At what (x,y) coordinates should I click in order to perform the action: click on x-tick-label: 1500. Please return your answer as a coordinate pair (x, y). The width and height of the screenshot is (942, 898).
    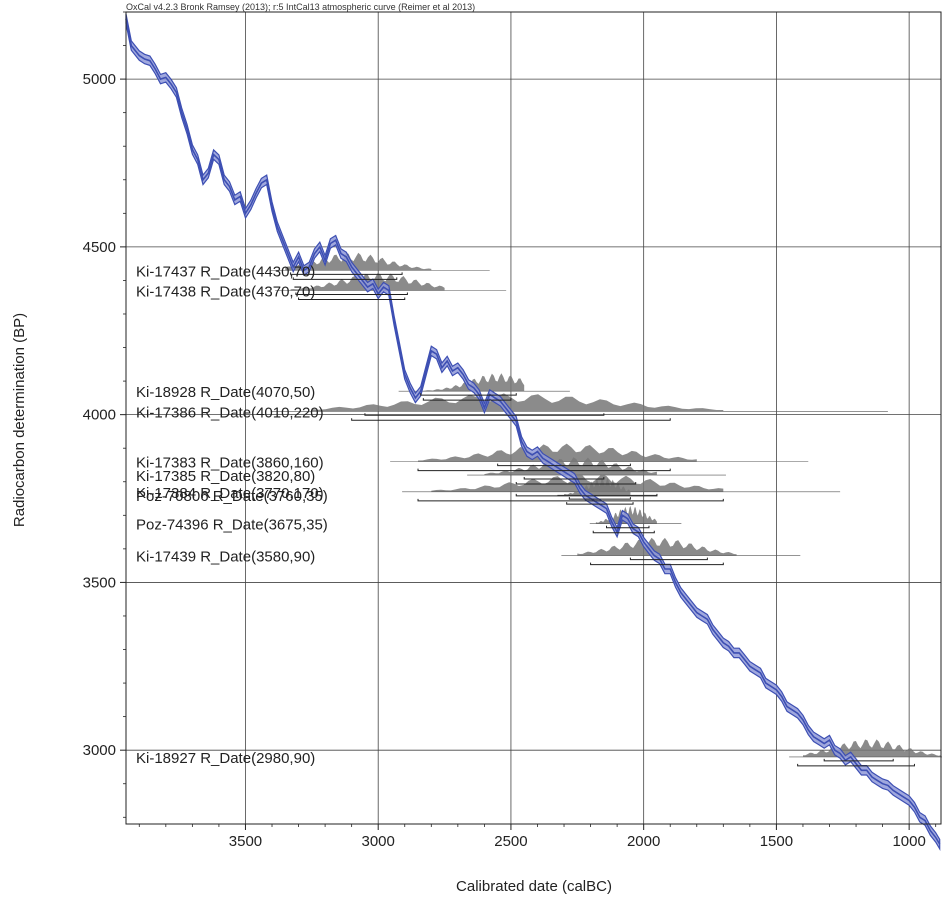
    Looking at the image, I should click on (776, 841).